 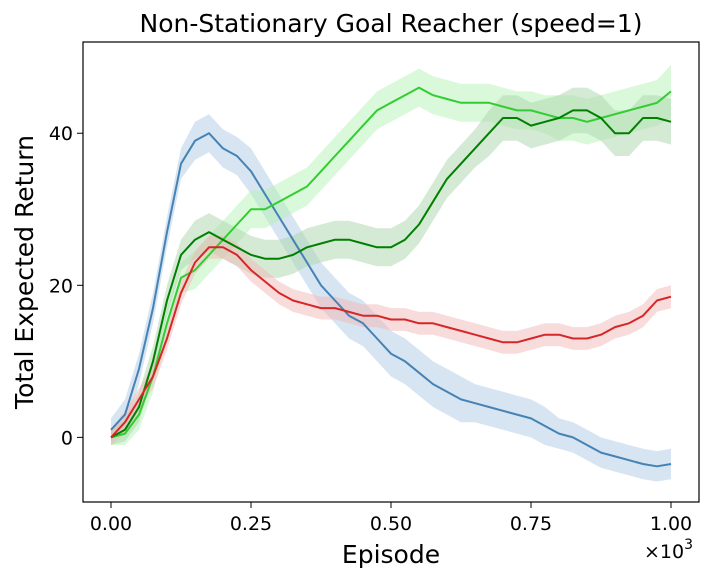 I want to click on x-axis-multiplier: ×10³, so click(x=668, y=550).